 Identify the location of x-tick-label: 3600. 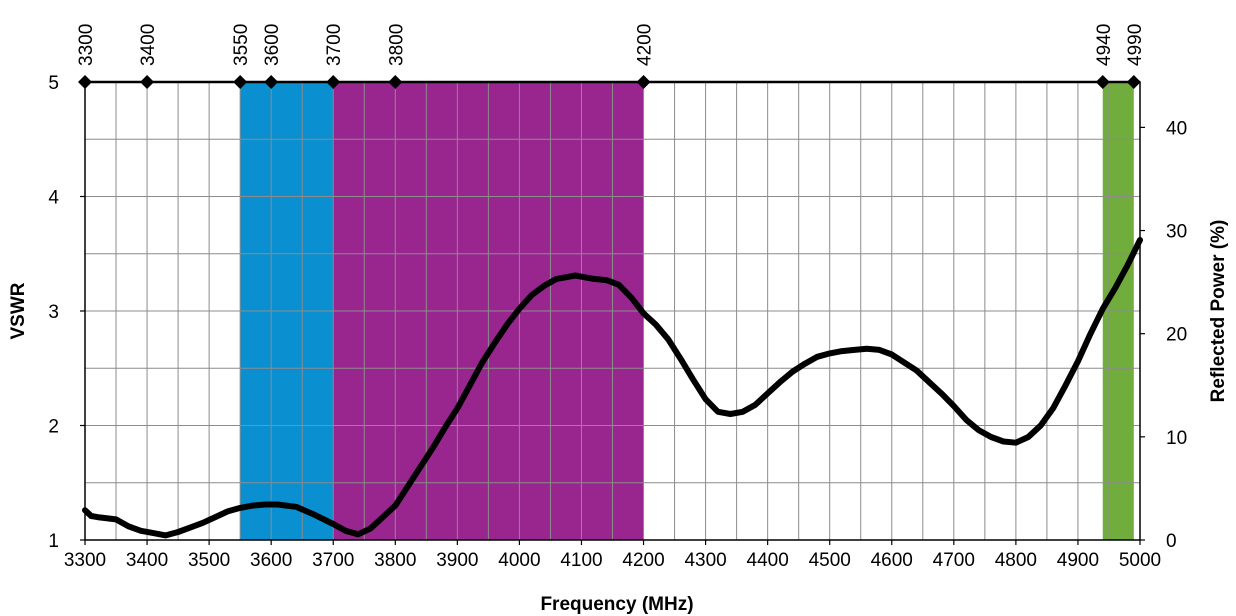
(271, 560).